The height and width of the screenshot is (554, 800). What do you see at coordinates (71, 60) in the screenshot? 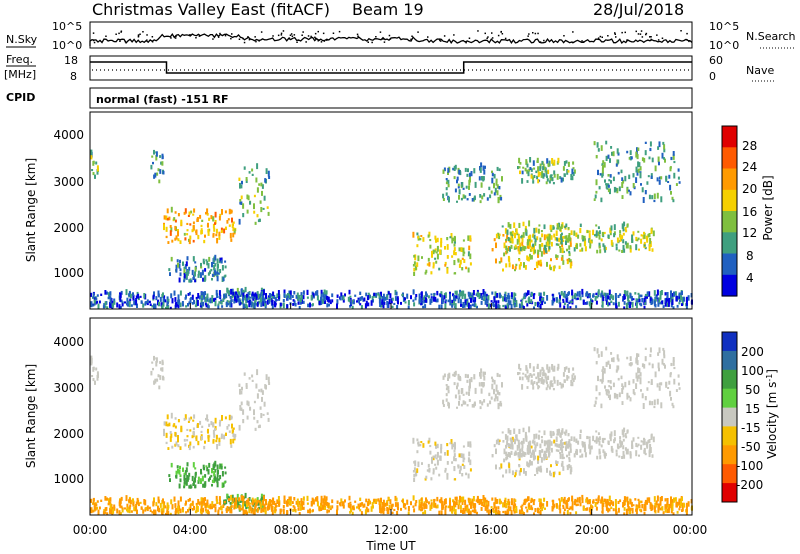
I see `freq-tick-high: 18` at bounding box center [71, 60].